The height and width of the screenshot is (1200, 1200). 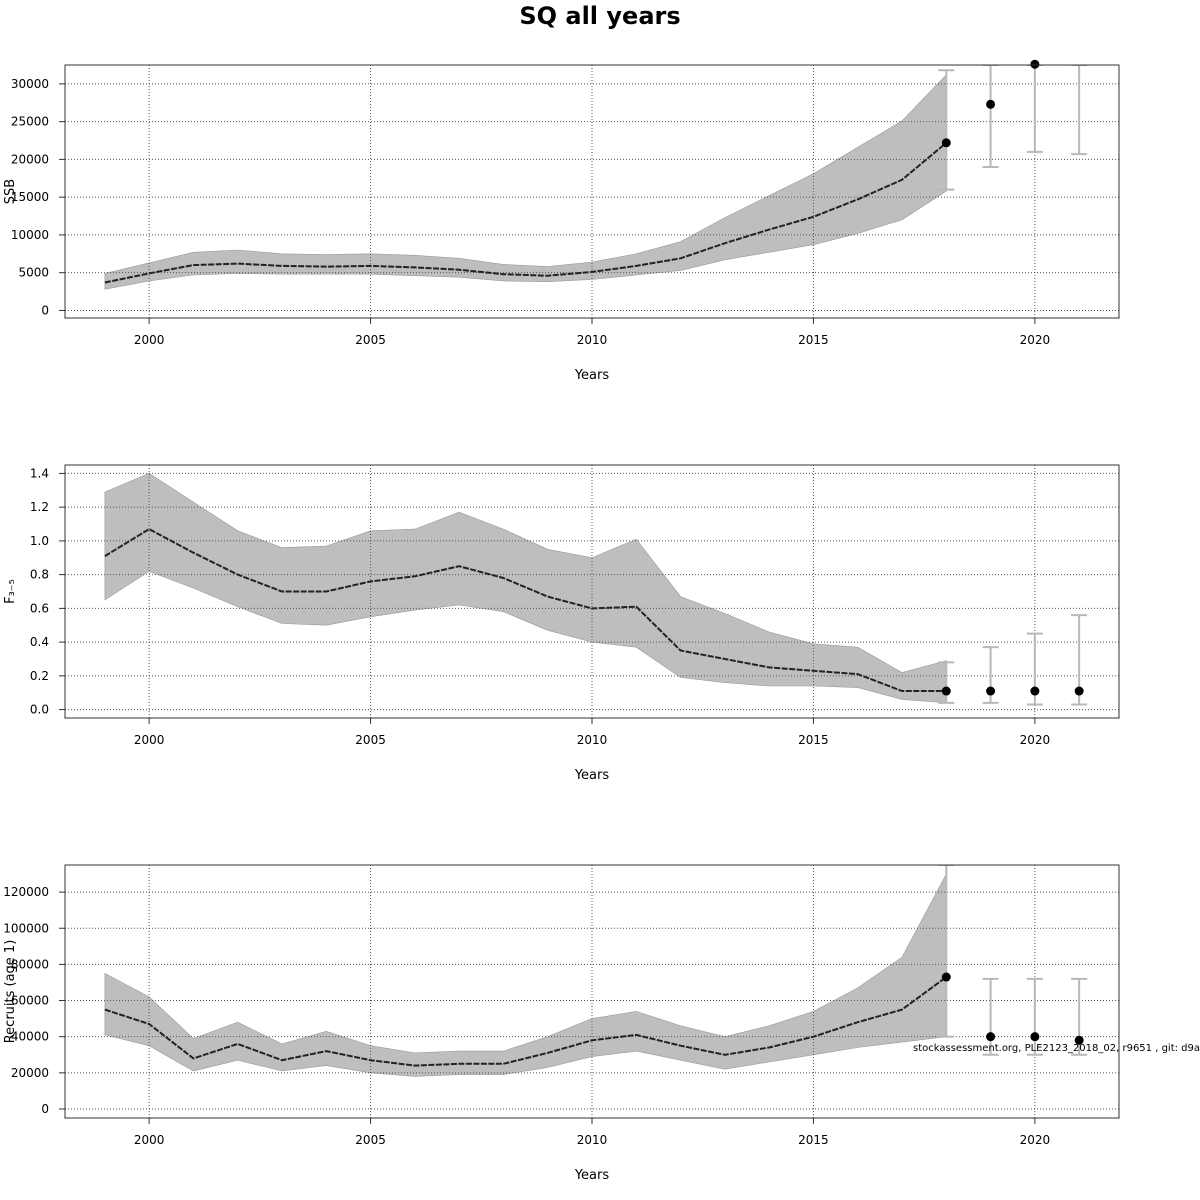 I want to click on forecast-errorbar-2021, so click(x=1079, y=110).